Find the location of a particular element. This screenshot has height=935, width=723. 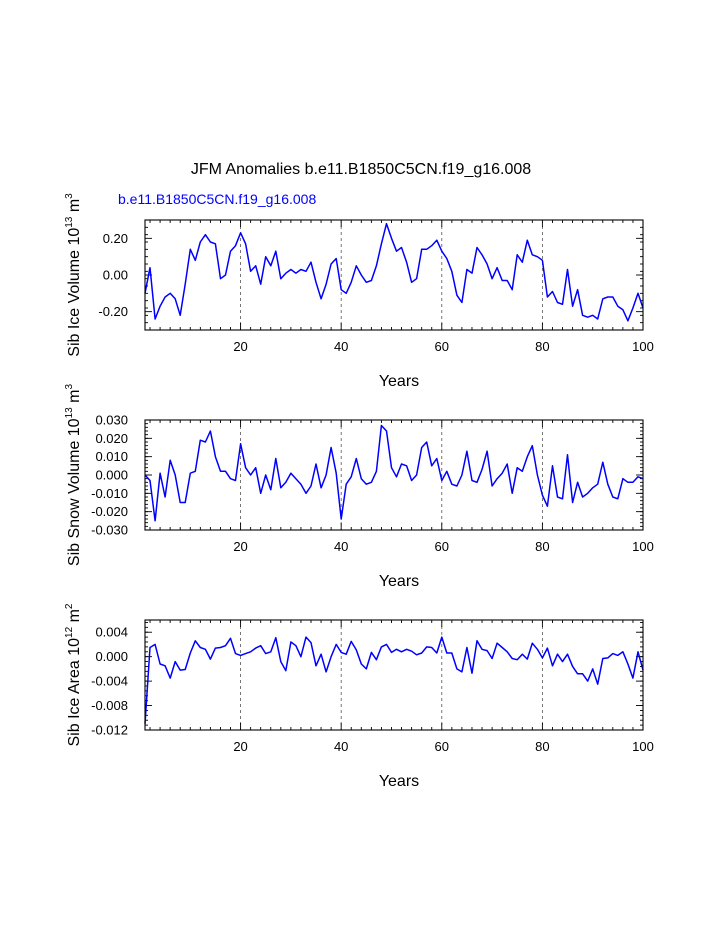

y-axis-label-exponent: 12 is located at coordinates (69, 632).